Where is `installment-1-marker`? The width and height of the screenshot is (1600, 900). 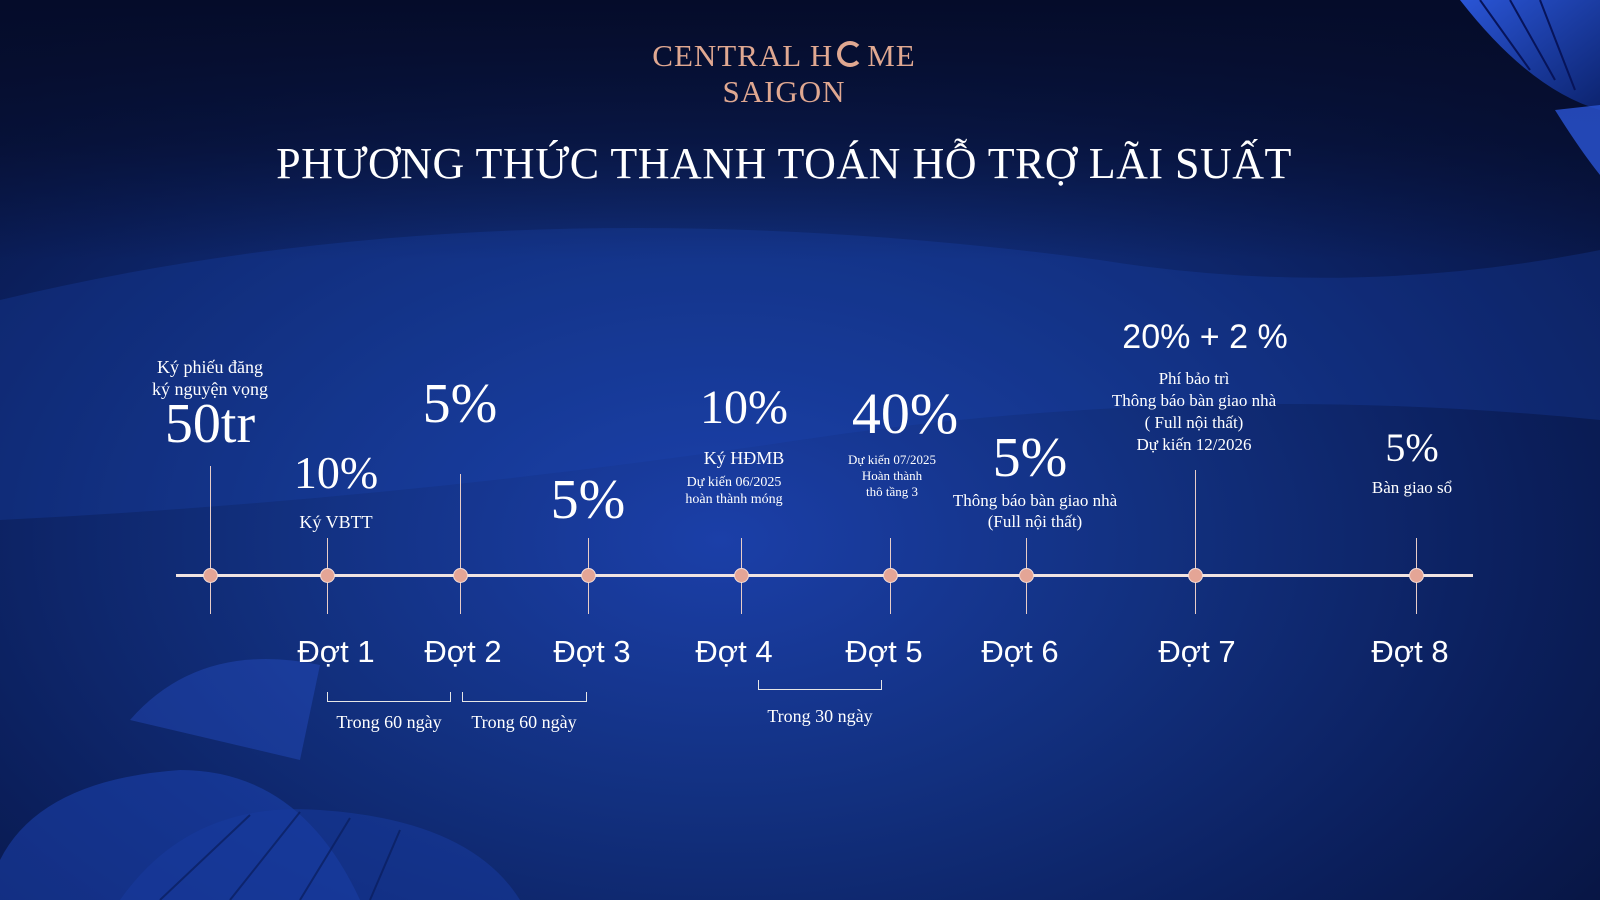 installment-1-marker is located at coordinates (327, 575).